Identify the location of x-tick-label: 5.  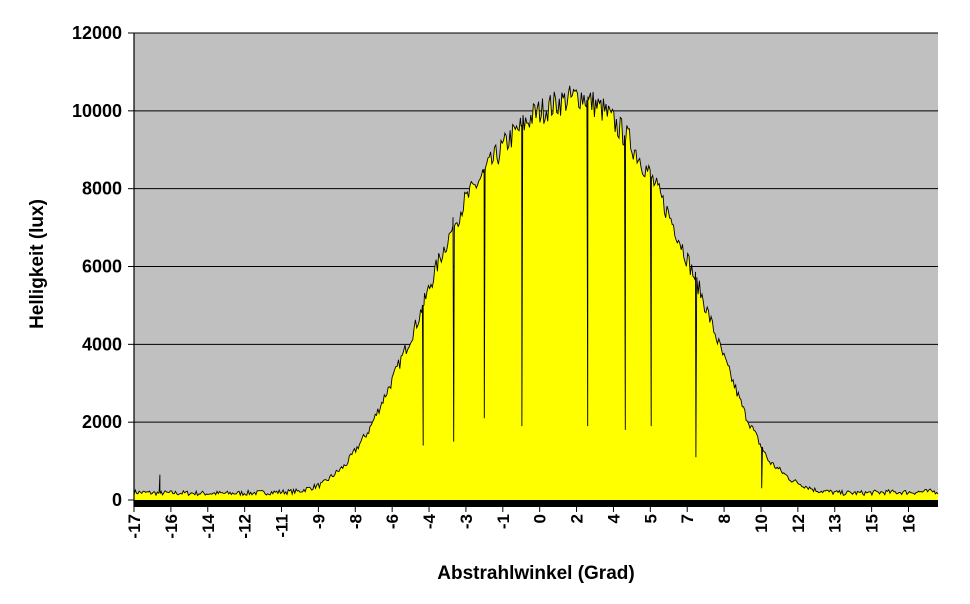
(650, 518).